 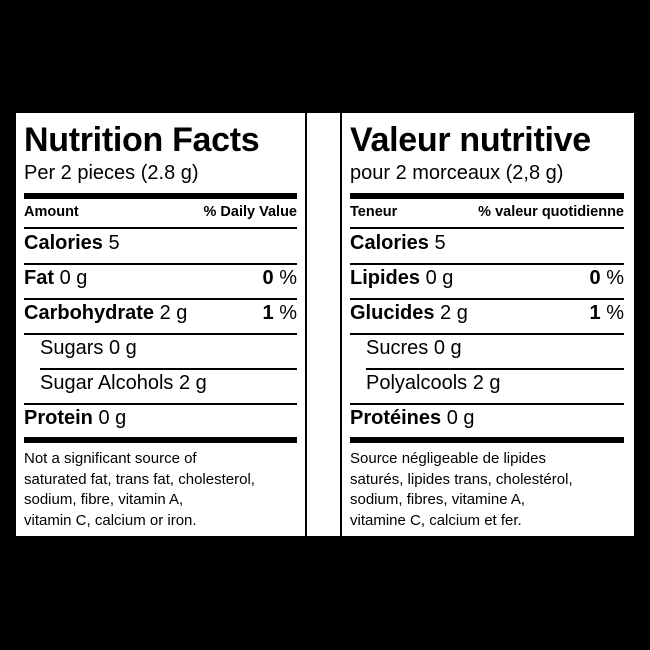 I want to click on nutrient-row: Fat 0 g, so click(x=55, y=278).